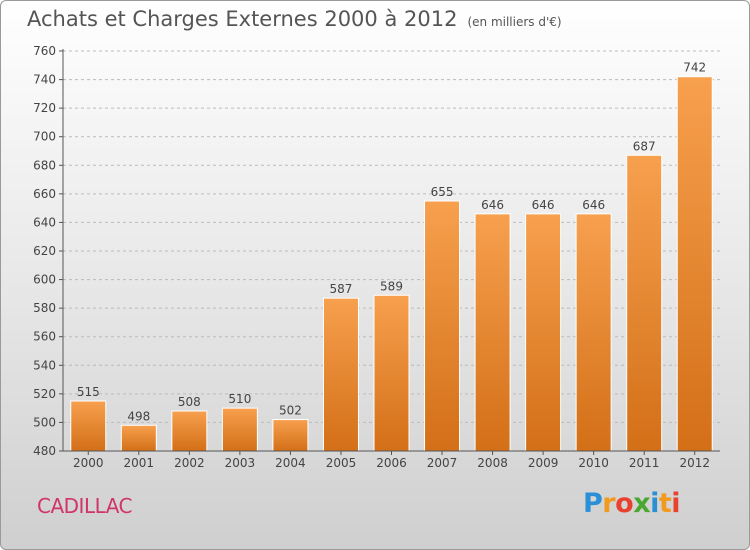 Image resolution: width=750 pixels, height=550 pixels. Describe the element at coordinates (239, 399) in the screenshot. I see `value-label: 510` at that location.